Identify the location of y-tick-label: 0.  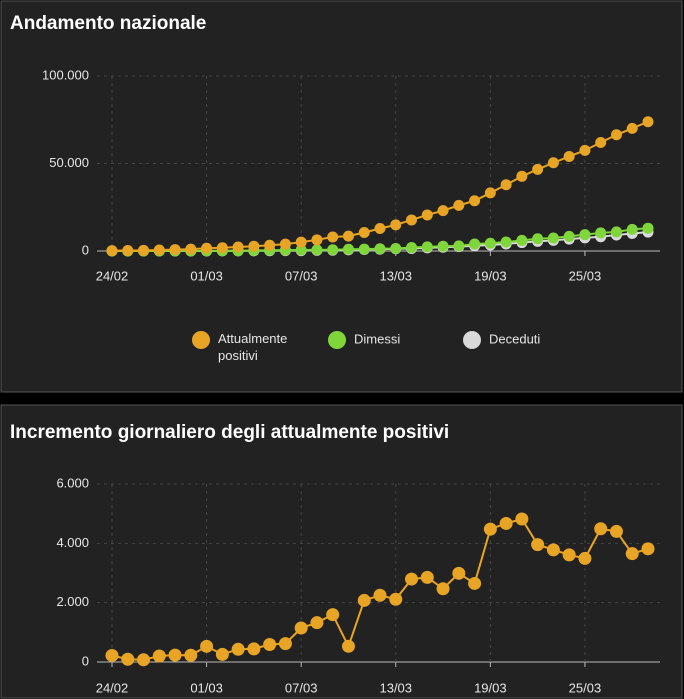
(85, 249).